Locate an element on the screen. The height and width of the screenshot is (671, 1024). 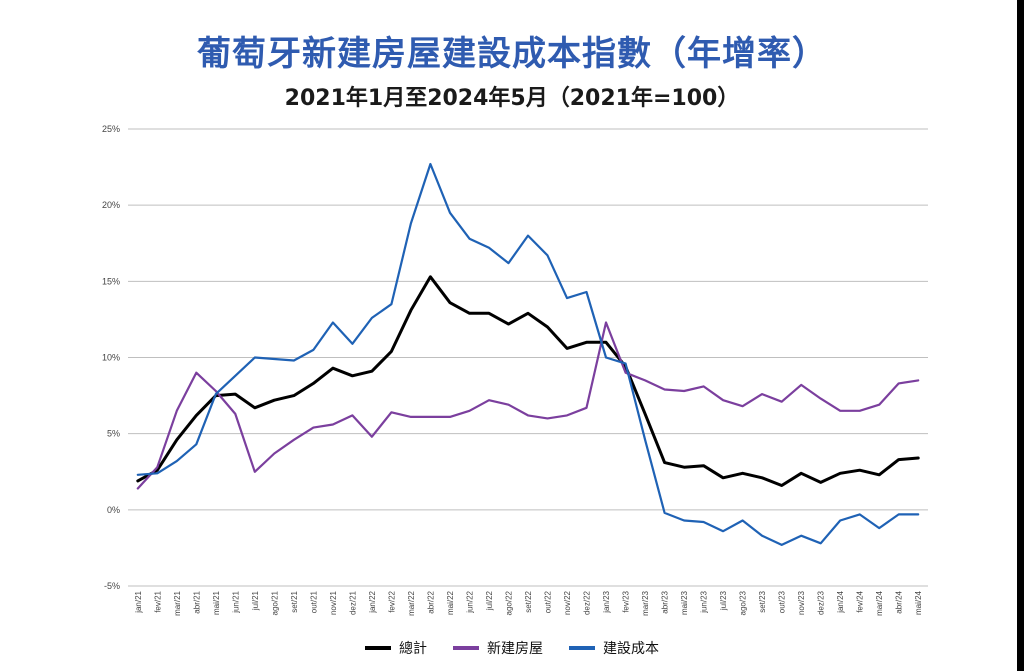
x-tick-label: dez/23 is located at coordinates (821, 602).